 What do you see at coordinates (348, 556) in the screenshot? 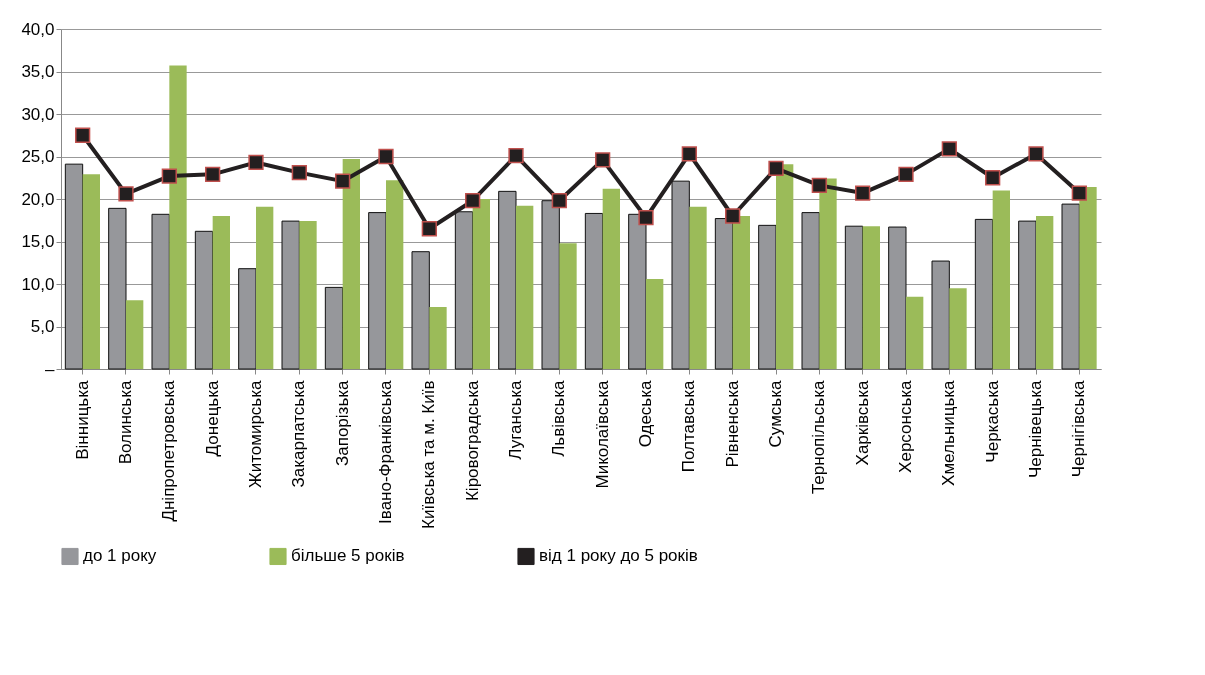
I see `legend-label: більше 5 років` at bounding box center [348, 556].